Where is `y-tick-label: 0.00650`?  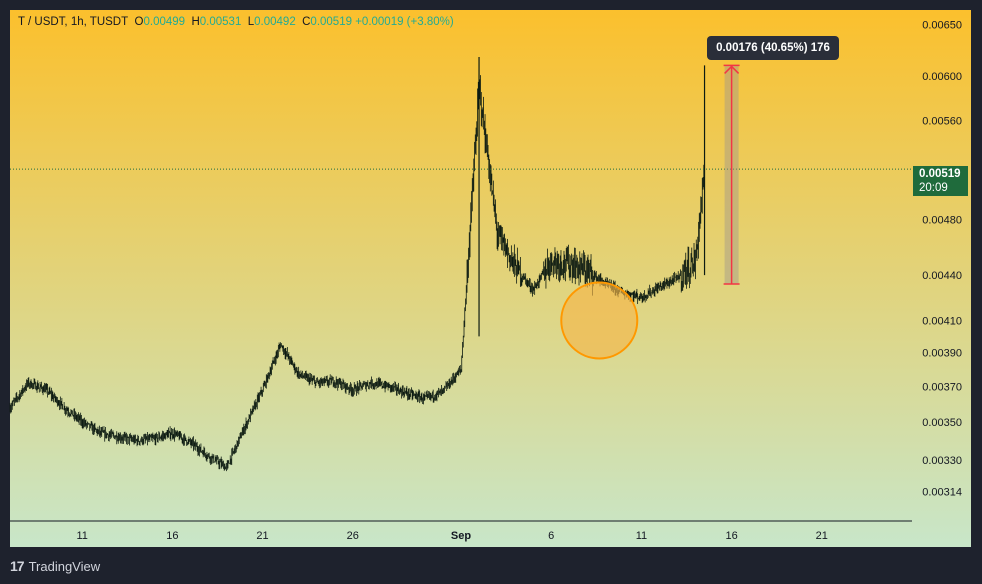
y-tick-label: 0.00650 is located at coordinates (942, 26).